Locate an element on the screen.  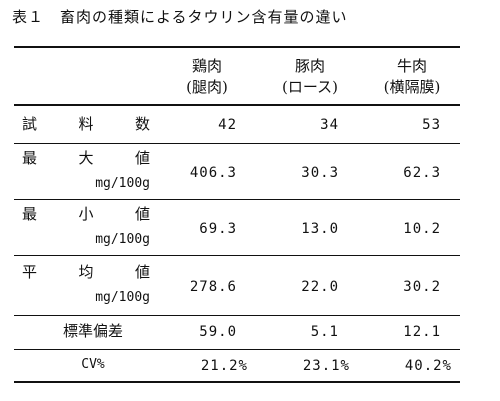
header-rule is located at coordinates (237, 105).